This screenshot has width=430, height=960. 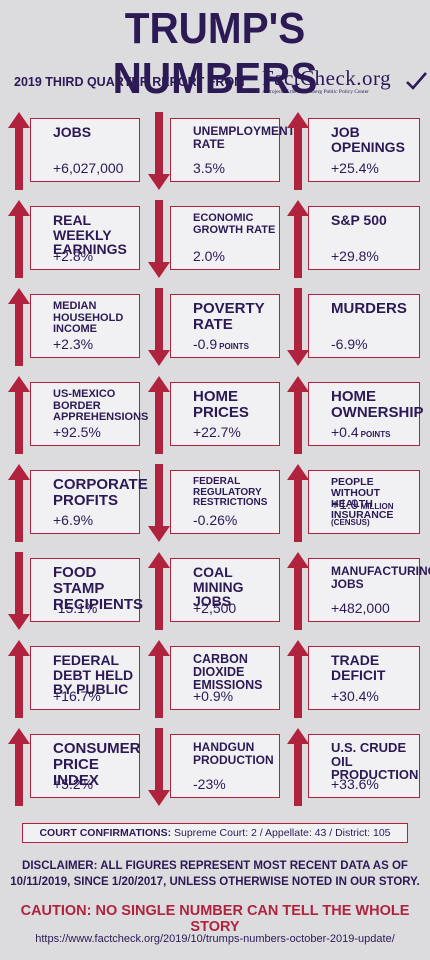 What do you see at coordinates (225, 238) in the screenshot?
I see `stat-tile: ECONOMIC GROWTH RATE 2.0%` at bounding box center [225, 238].